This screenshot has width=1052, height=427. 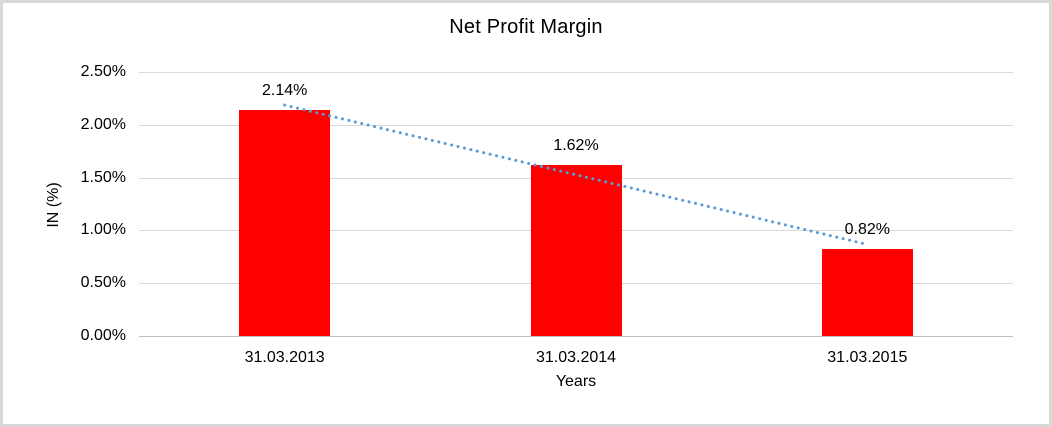 I want to click on y-tick-label: 0.00%, so click(x=103, y=335).